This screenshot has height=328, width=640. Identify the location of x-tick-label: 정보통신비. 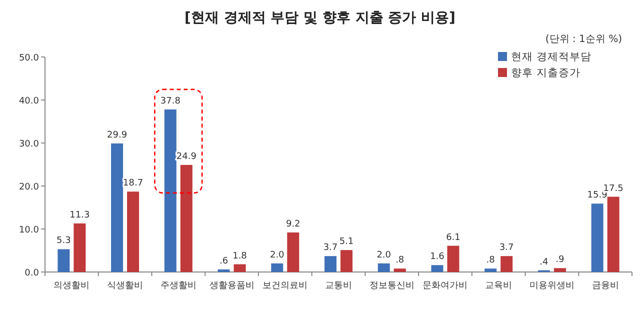
(391, 286).